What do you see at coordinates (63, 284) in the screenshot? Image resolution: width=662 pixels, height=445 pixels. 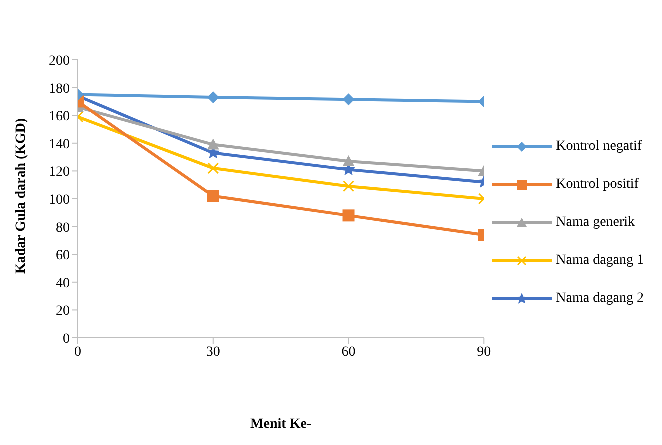 I see `y-tick-label: 40` at bounding box center [63, 284].